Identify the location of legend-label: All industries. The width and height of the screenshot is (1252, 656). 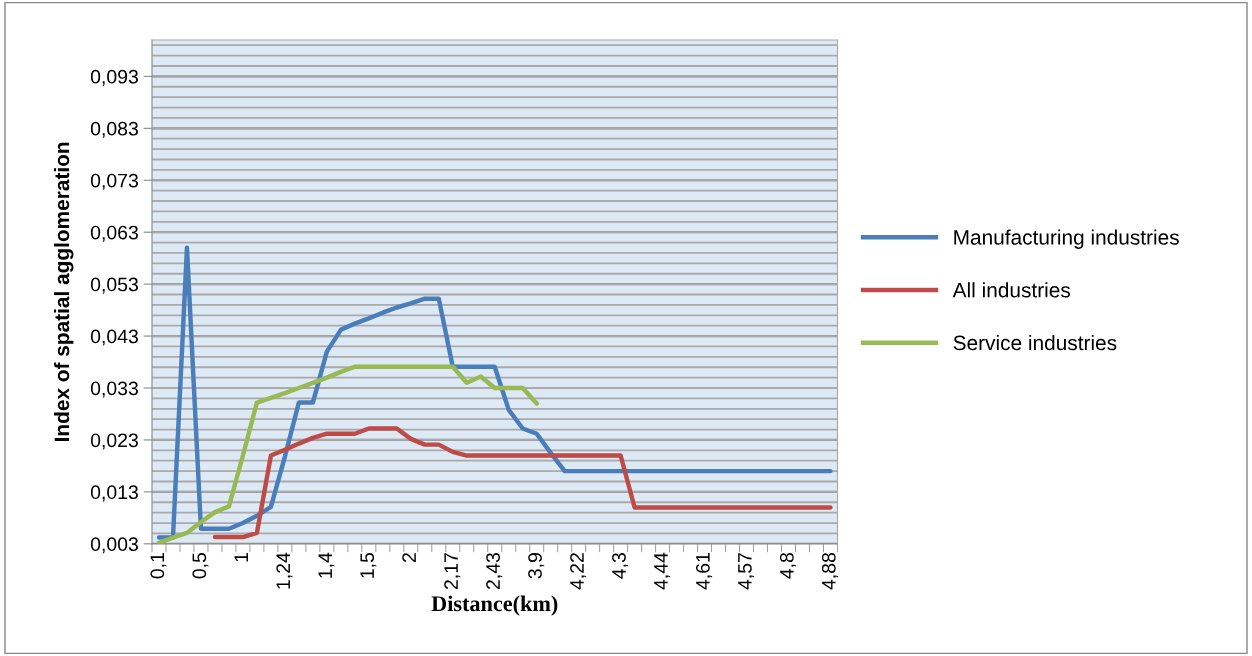
(1011, 290).